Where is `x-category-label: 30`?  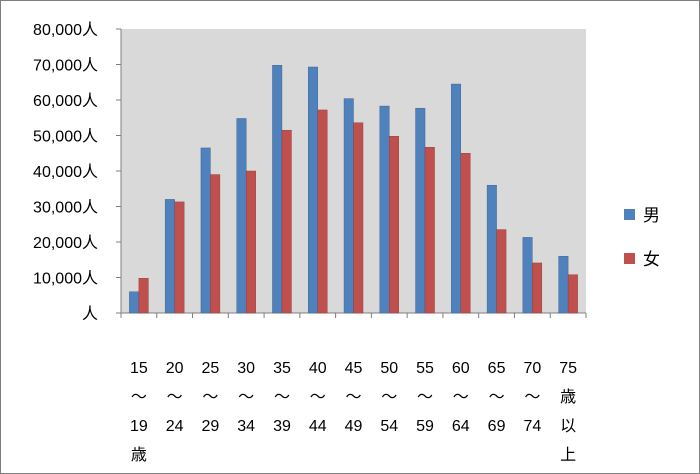
x-category-label: 30 is located at coordinates (246, 368).